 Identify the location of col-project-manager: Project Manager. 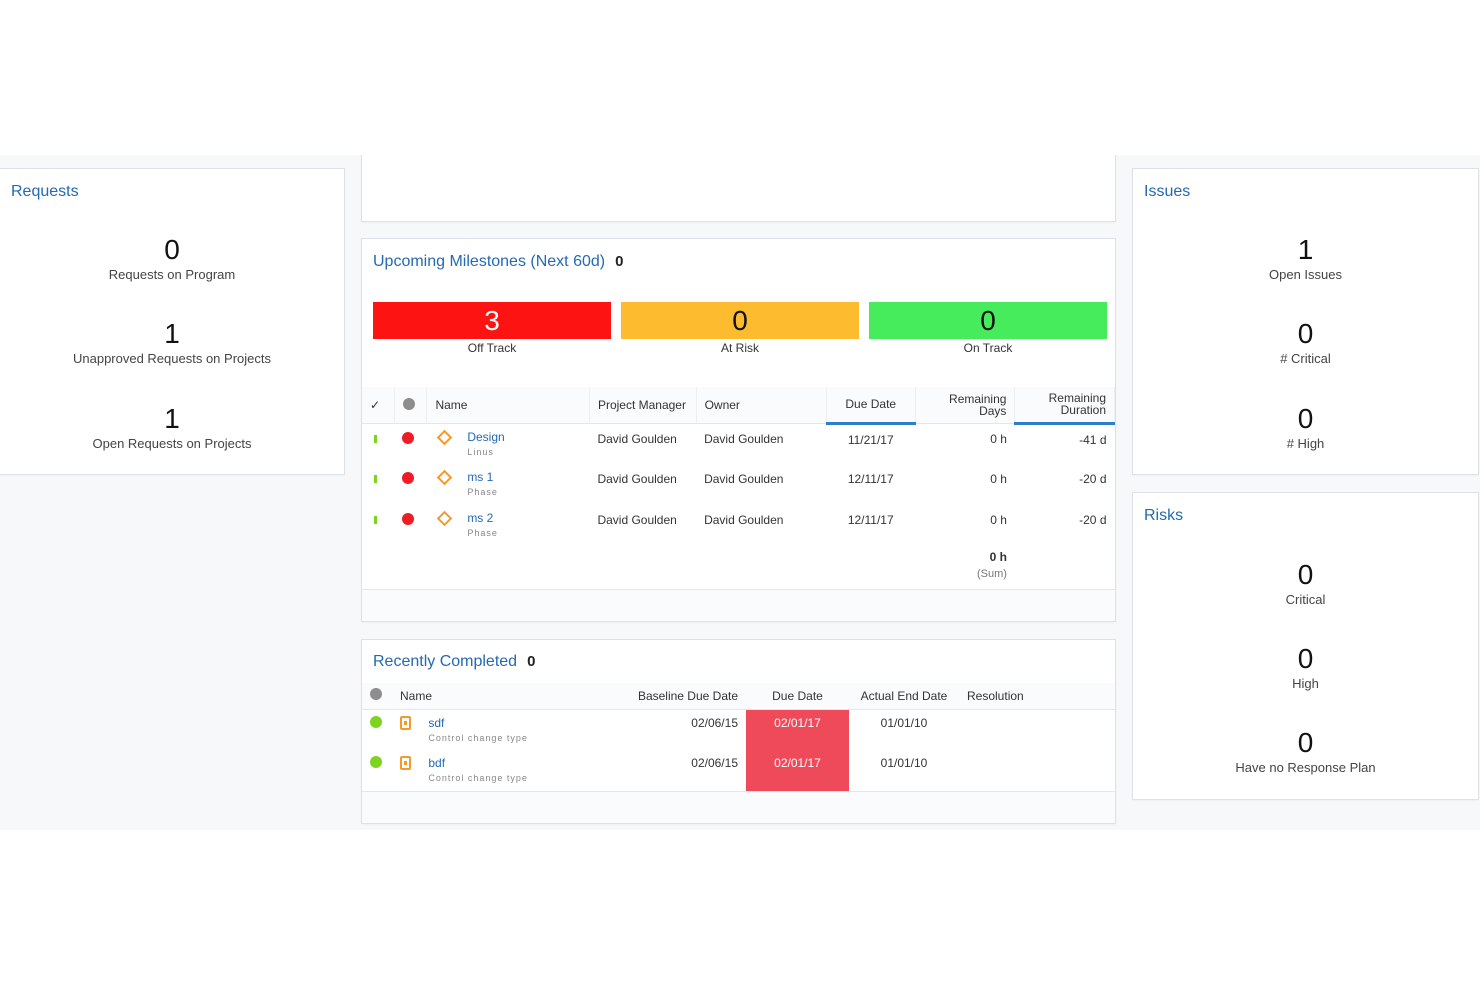
(643, 405).